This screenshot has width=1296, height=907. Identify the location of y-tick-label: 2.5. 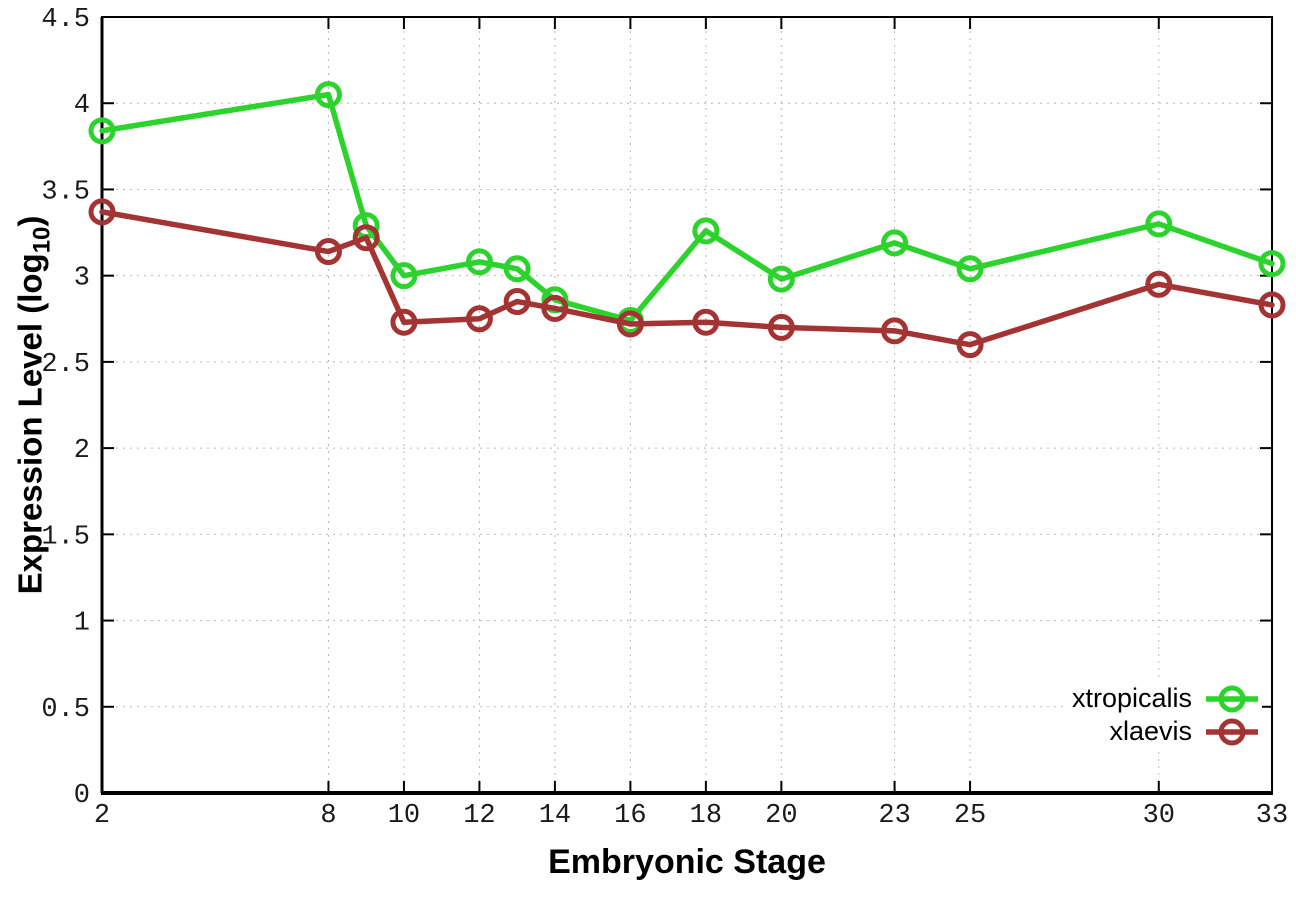
(65, 365).